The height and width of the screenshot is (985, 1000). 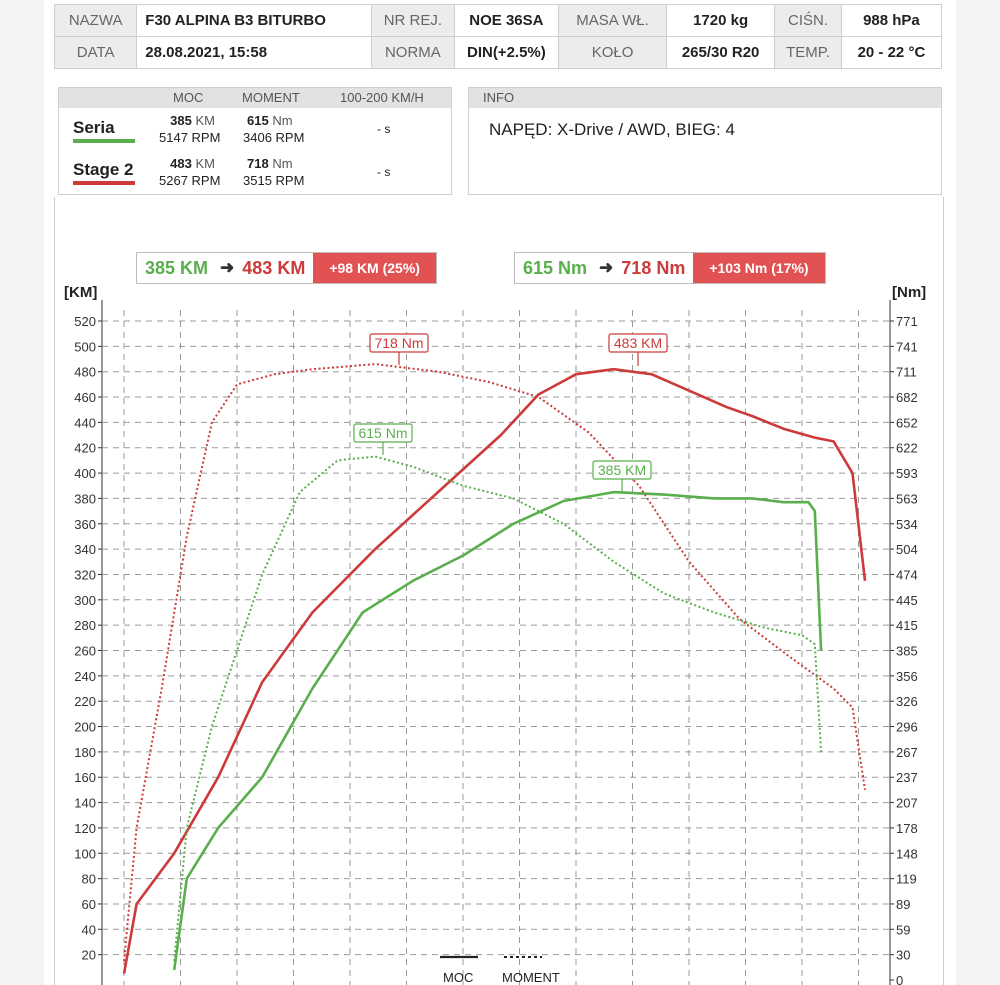 I want to click on seria-torque-peak-label-box, so click(x=383, y=433).